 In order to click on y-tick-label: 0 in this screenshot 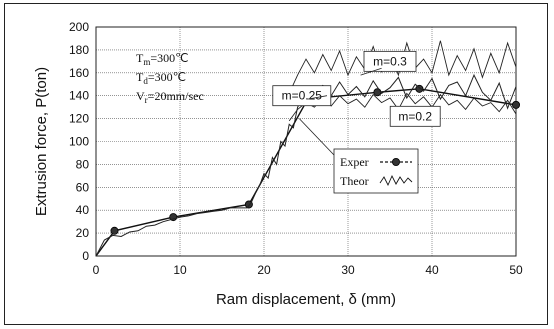, I will do `click(85, 256)`.